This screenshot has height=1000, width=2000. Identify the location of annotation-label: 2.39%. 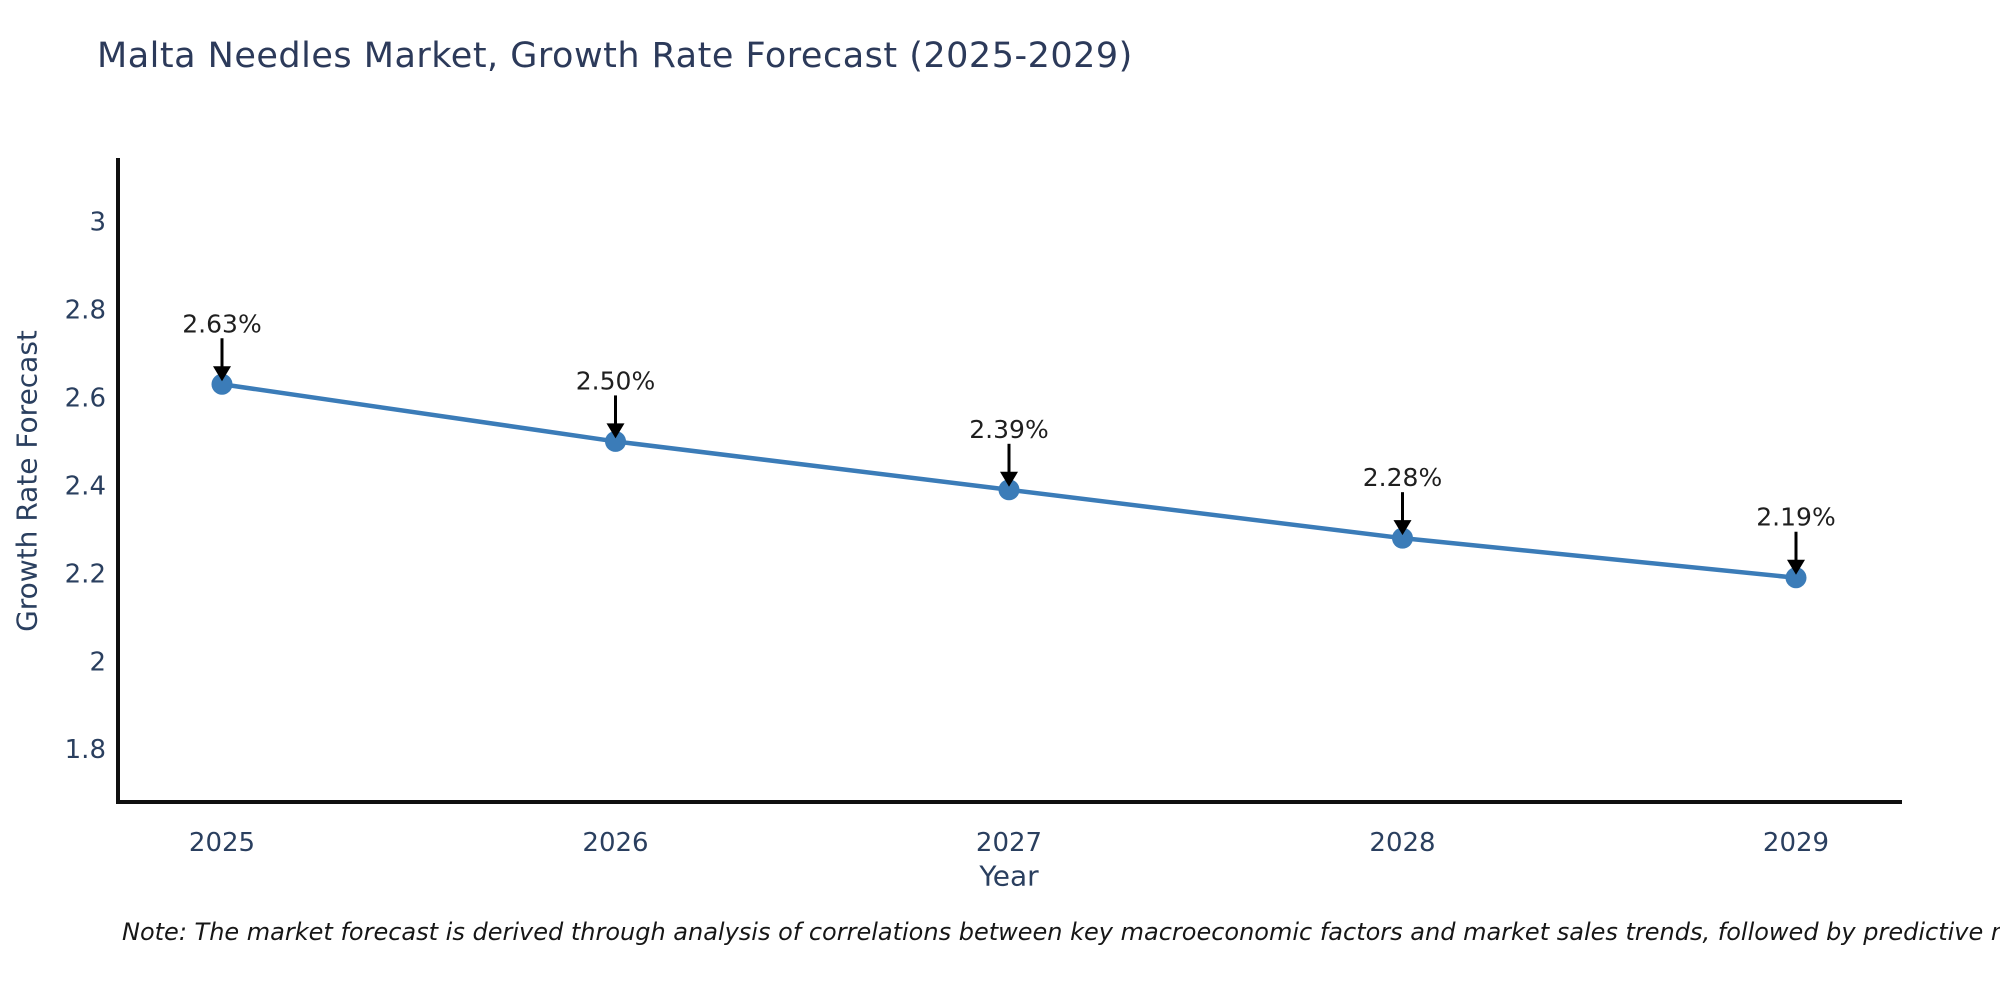
(1008, 429).